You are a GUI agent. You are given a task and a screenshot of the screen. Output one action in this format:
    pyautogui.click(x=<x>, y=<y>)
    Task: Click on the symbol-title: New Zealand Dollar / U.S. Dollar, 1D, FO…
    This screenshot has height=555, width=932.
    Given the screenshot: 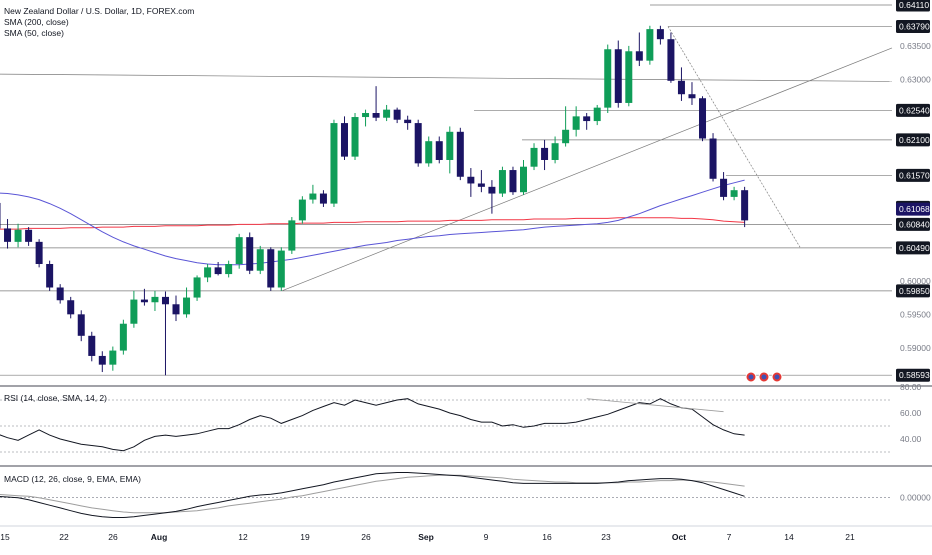 What is the action you would take?
    pyautogui.click(x=99, y=11)
    